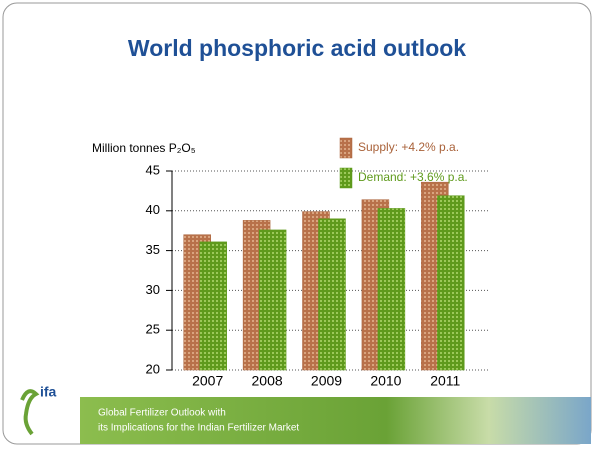  I want to click on x-tick-label: 2009, so click(326, 381).